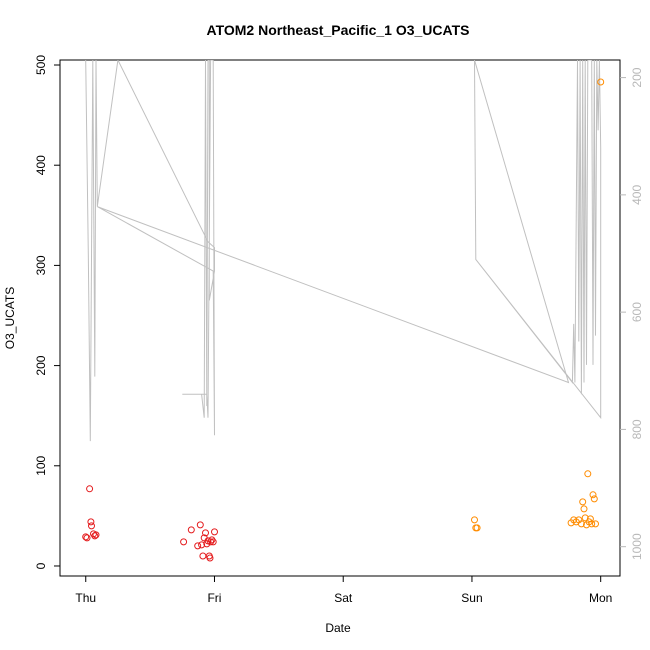  What do you see at coordinates (338, 628) in the screenshot?
I see `x-axis-label: Date` at bounding box center [338, 628].